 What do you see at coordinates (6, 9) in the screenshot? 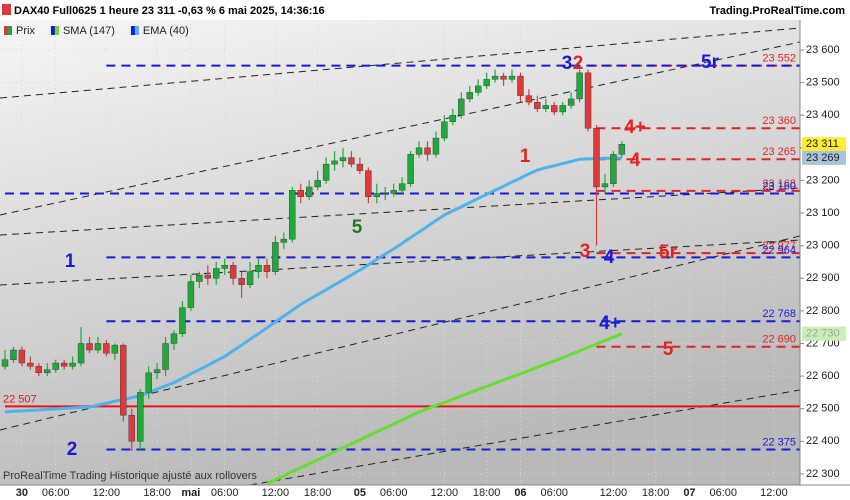
I see `header-icon` at bounding box center [6, 9].